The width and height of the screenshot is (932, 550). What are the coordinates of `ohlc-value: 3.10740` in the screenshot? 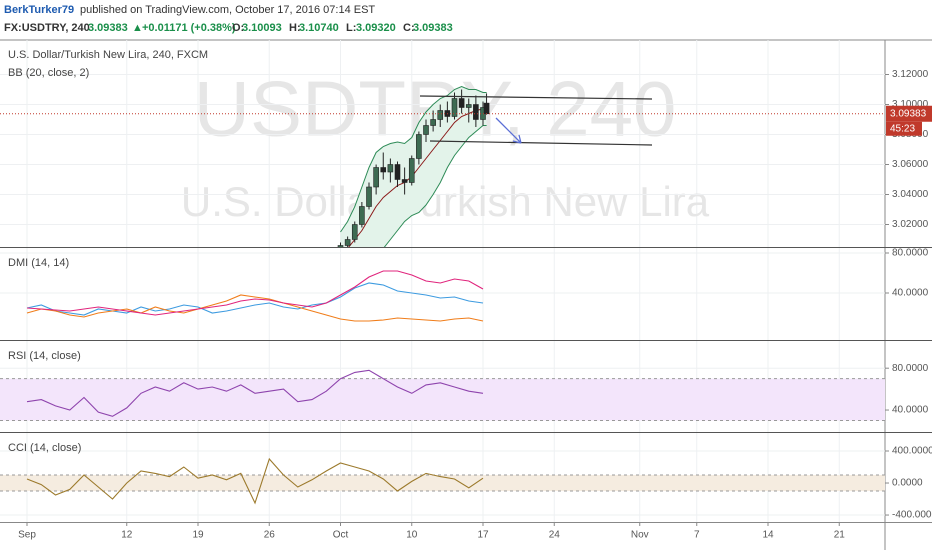 It's located at (319, 28).